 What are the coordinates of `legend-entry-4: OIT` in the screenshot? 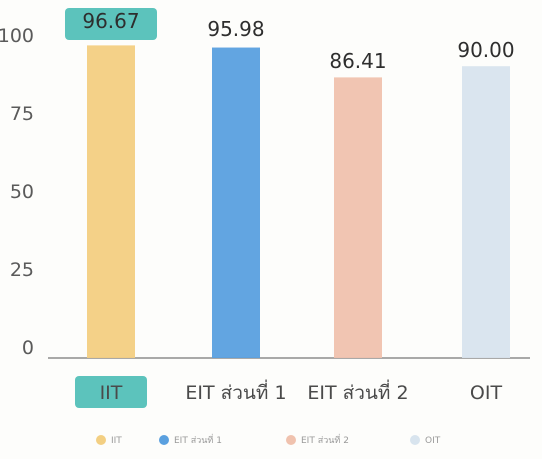 It's located at (425, 440).